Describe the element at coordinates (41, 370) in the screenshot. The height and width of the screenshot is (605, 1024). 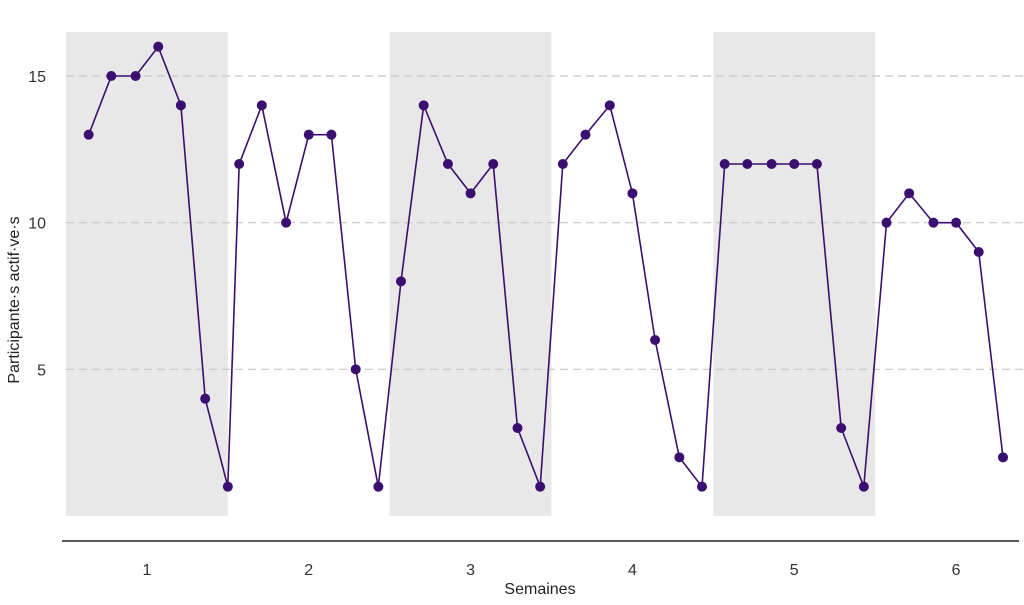
I see `y-tick-label: 5` at that location.